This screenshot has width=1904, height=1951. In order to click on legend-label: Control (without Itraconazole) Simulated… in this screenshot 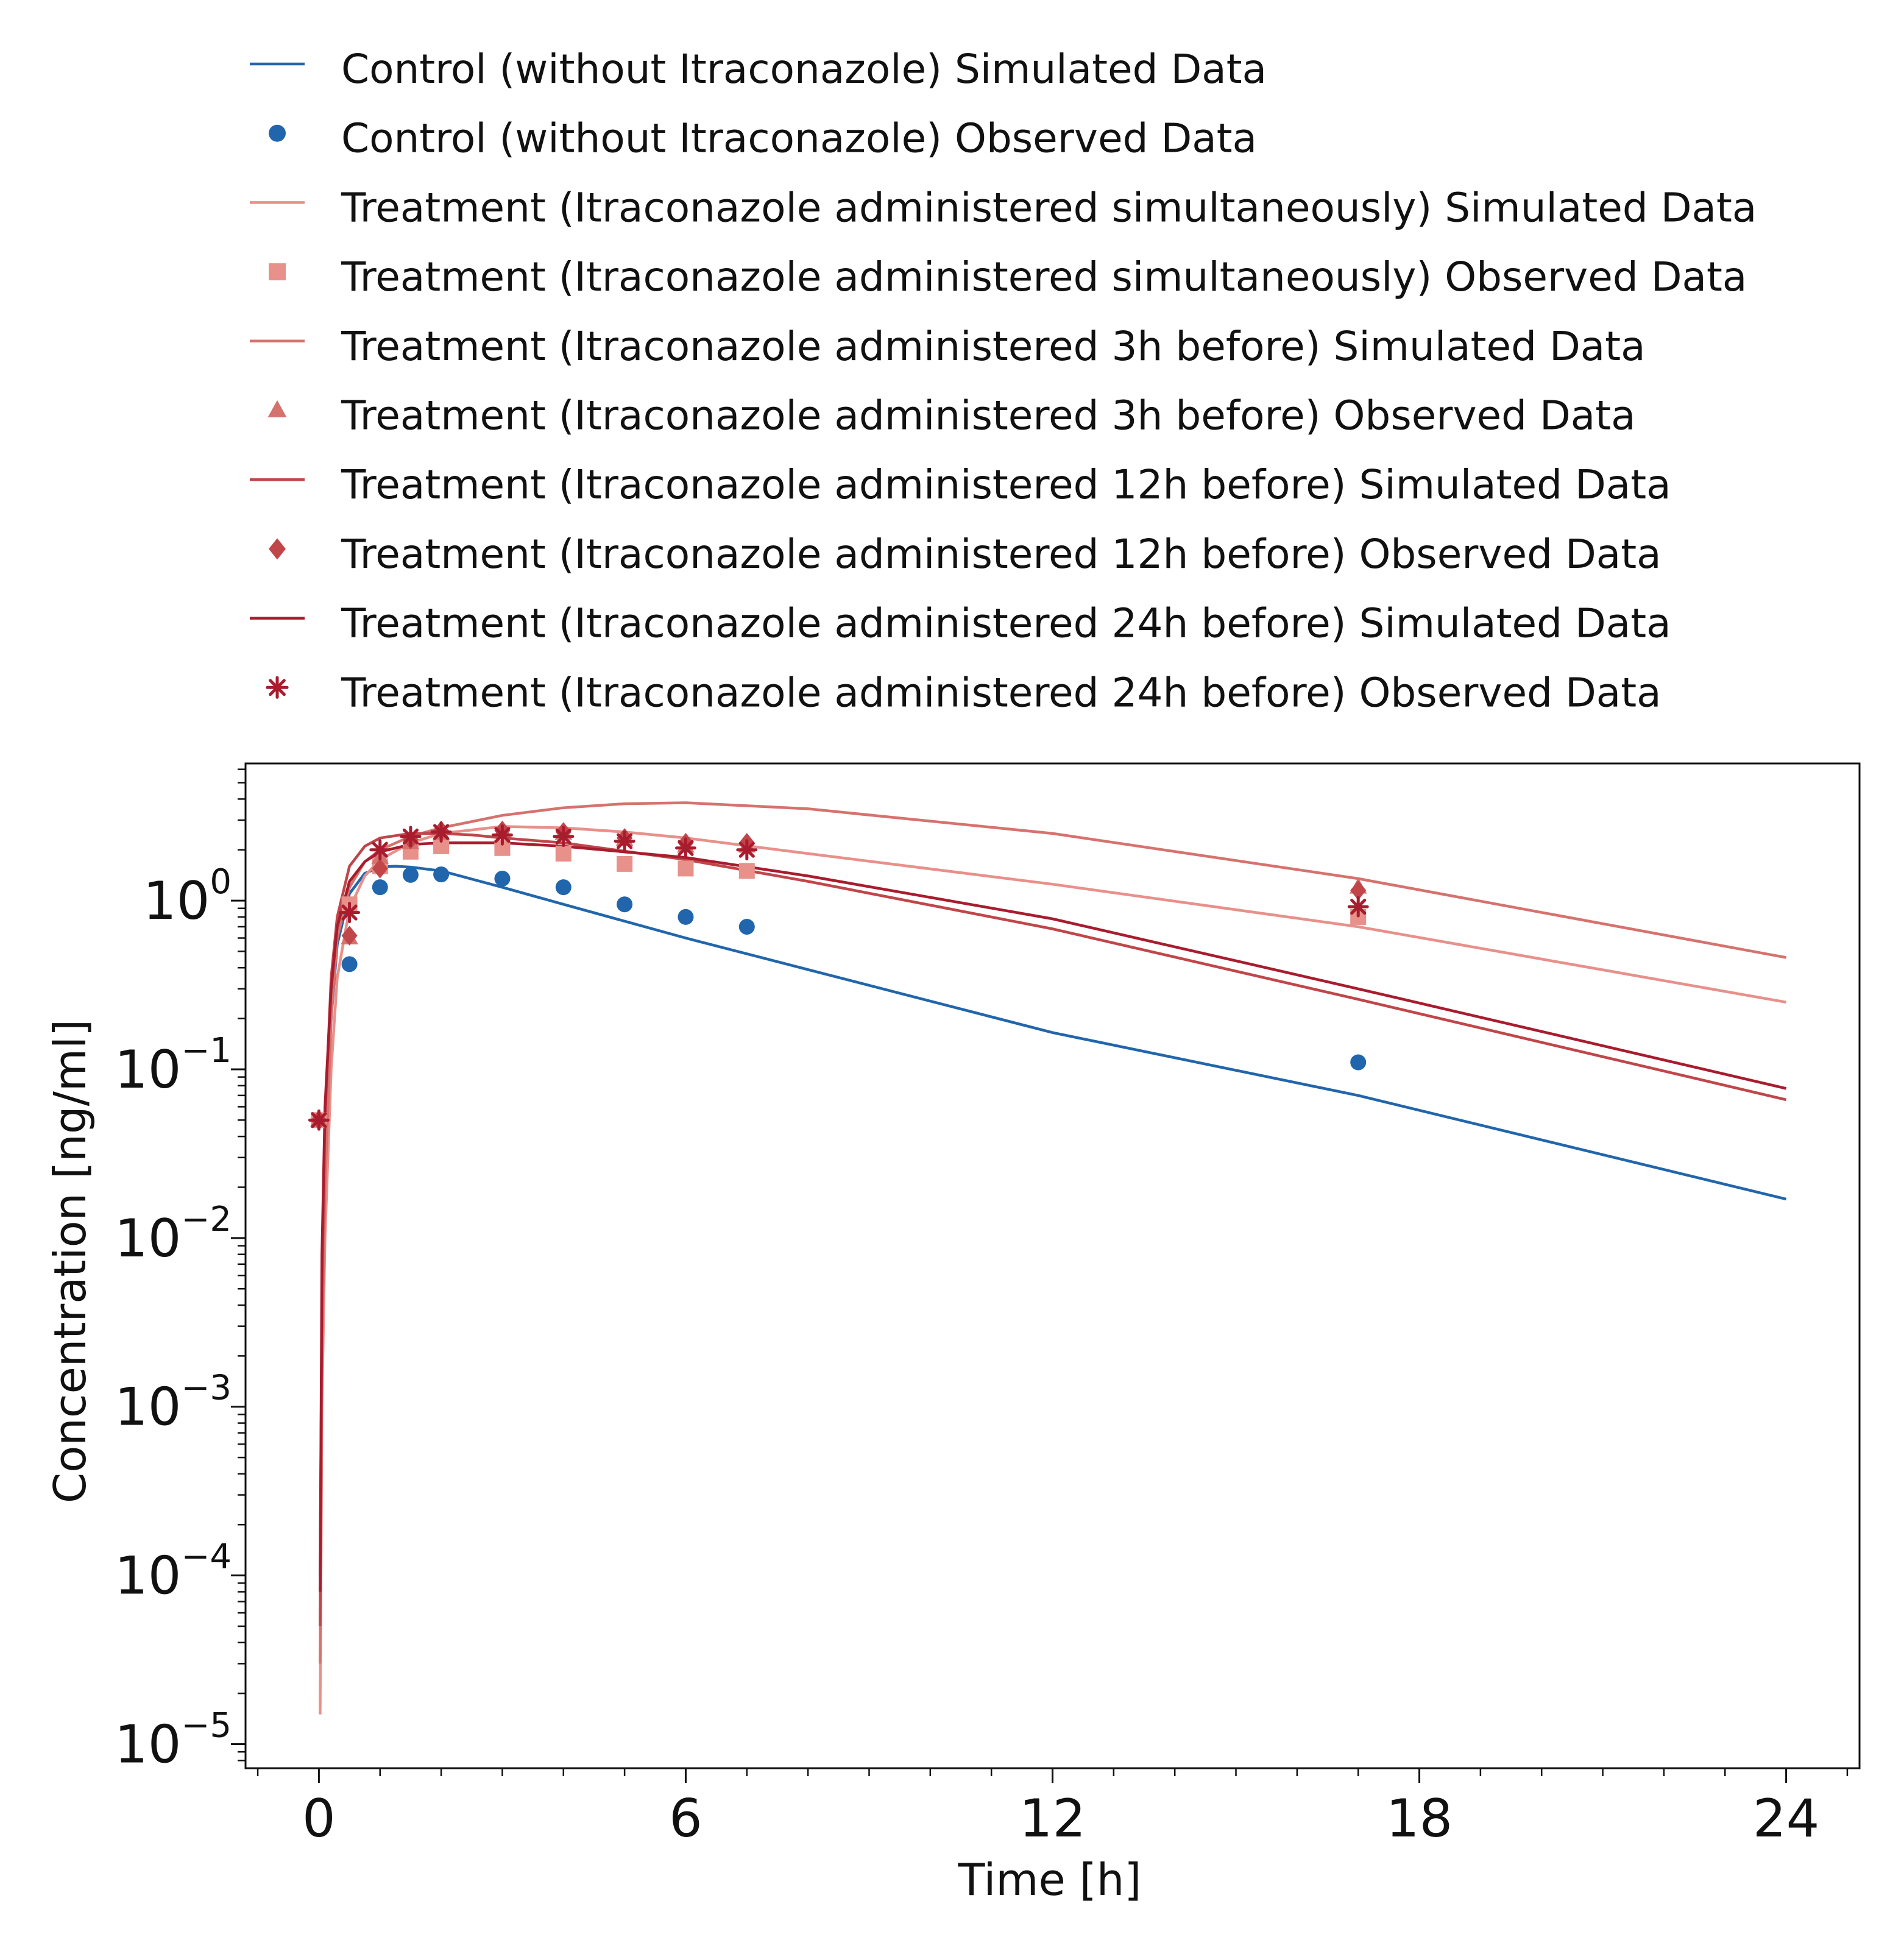, I will do `click(804, 69)`.